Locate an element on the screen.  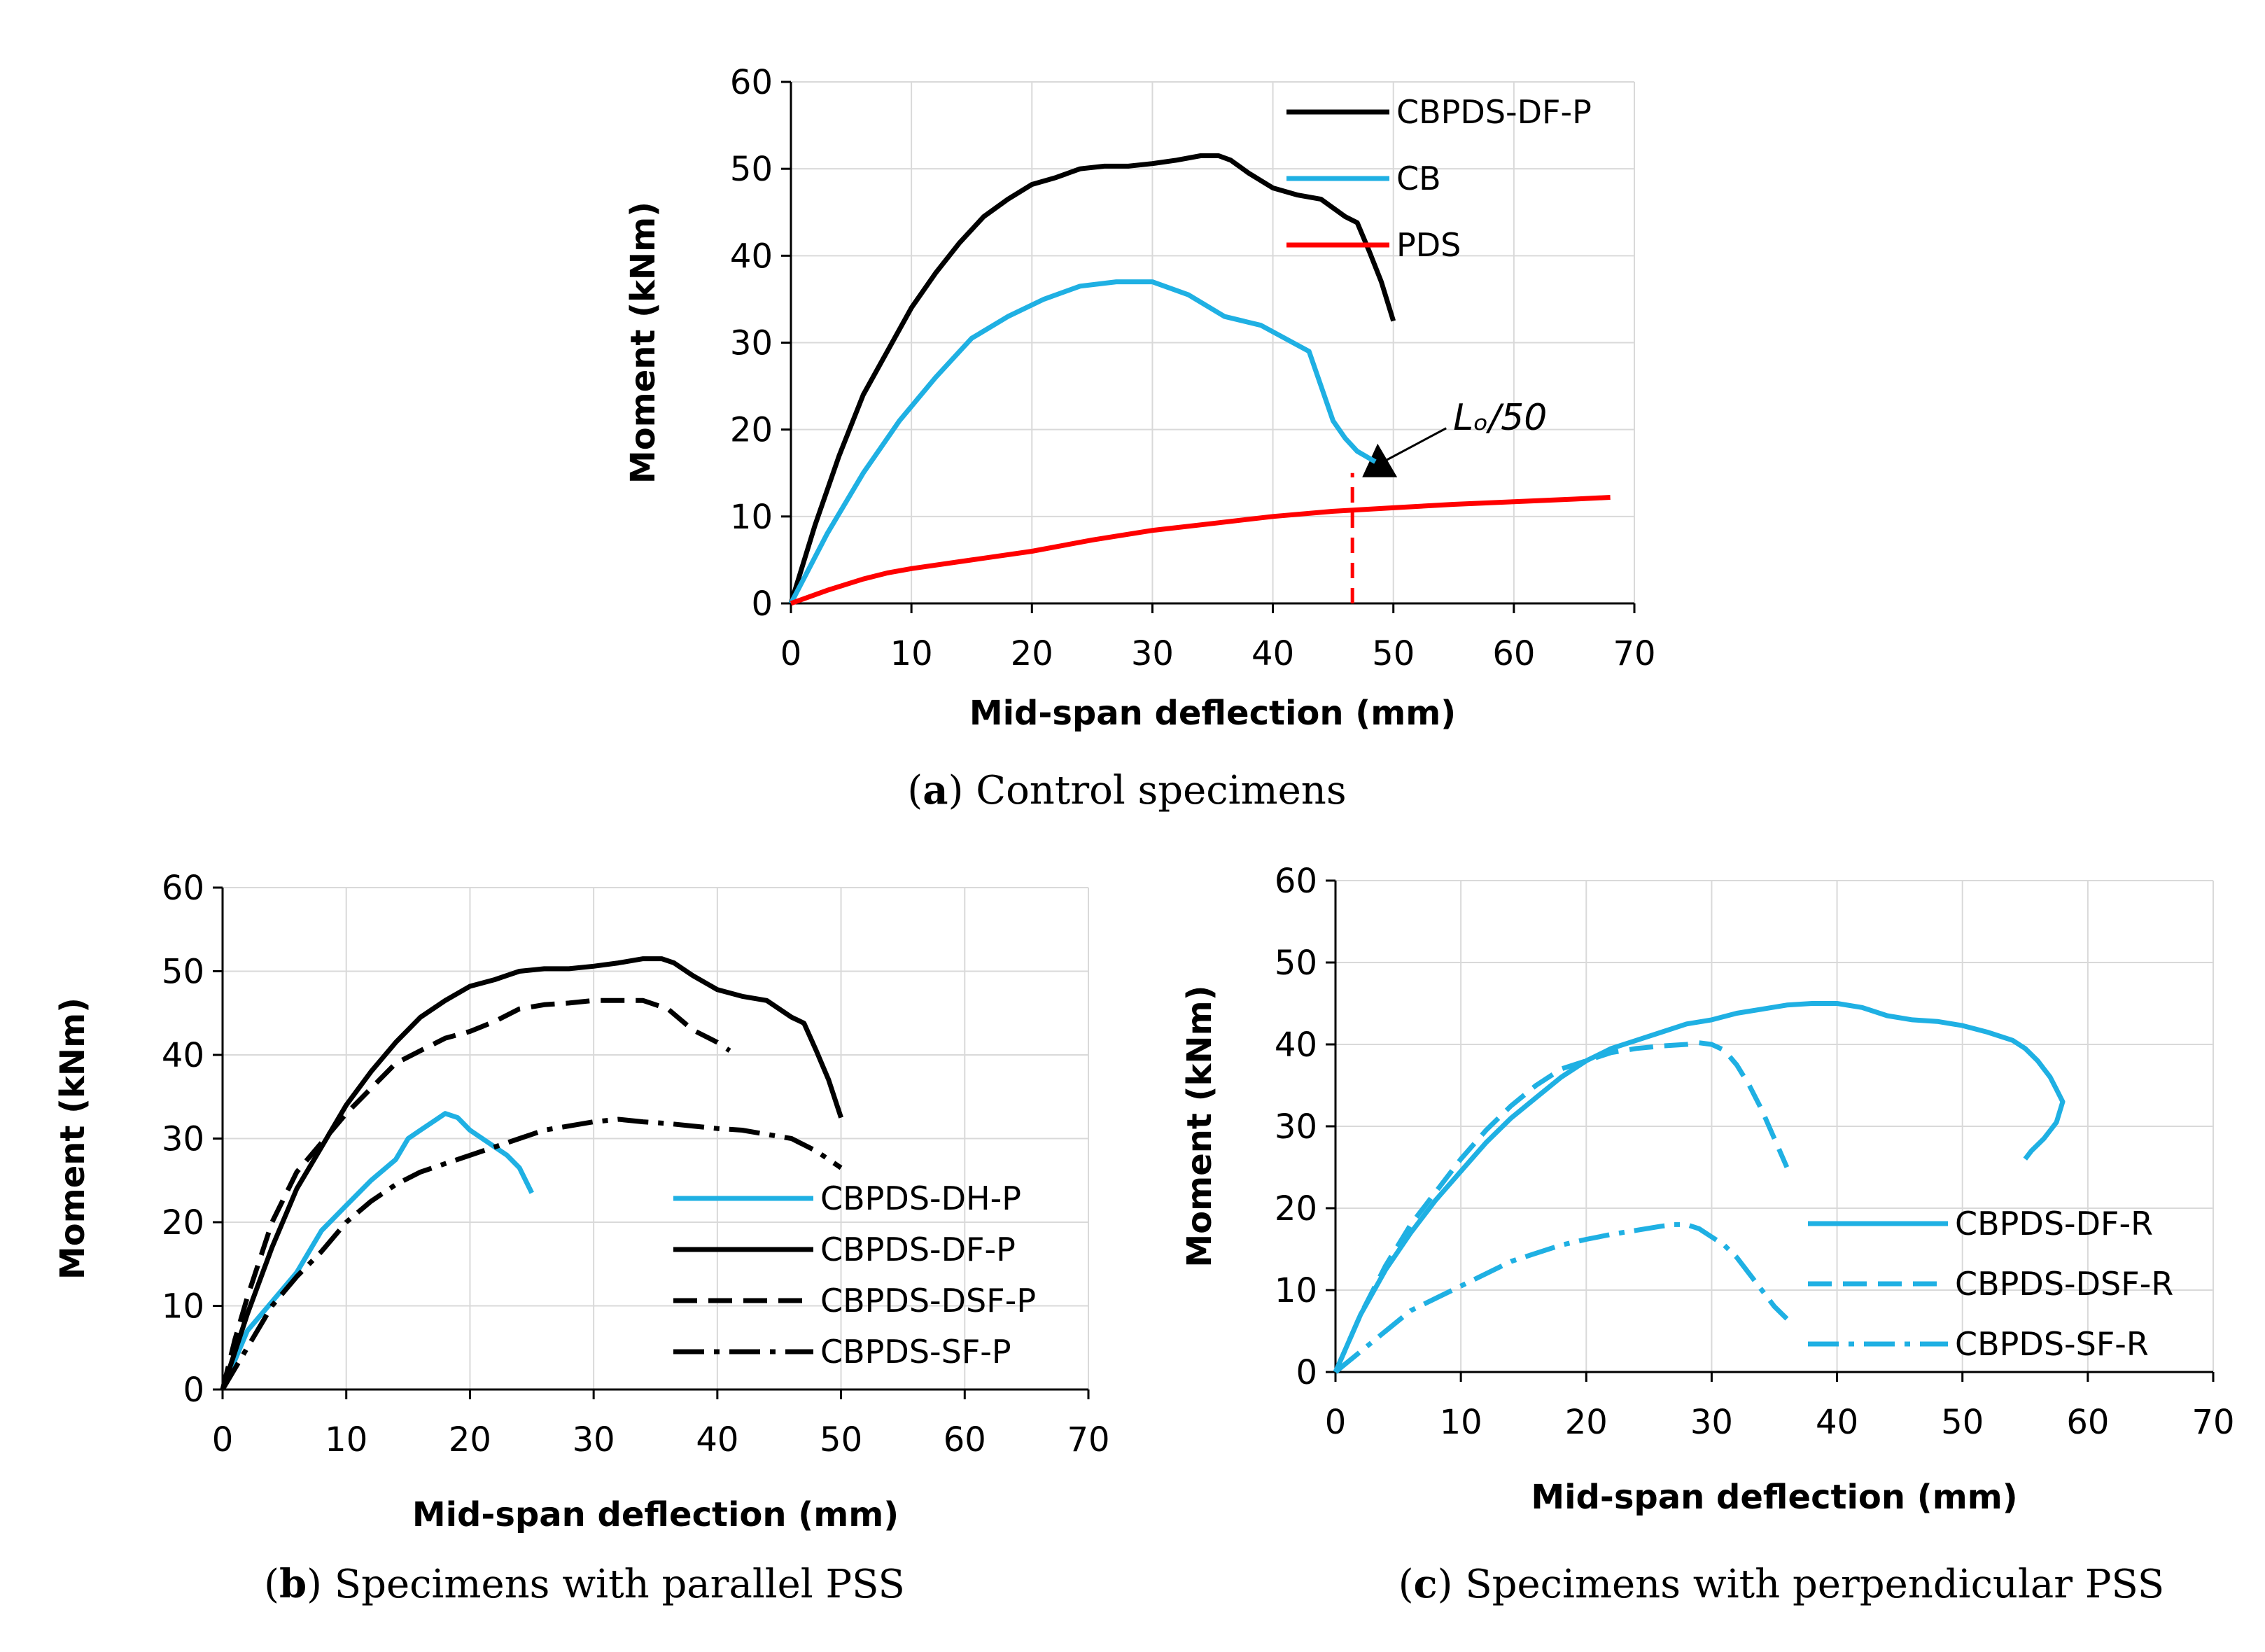
series-line-cb is located at coordinates (1083, 442).